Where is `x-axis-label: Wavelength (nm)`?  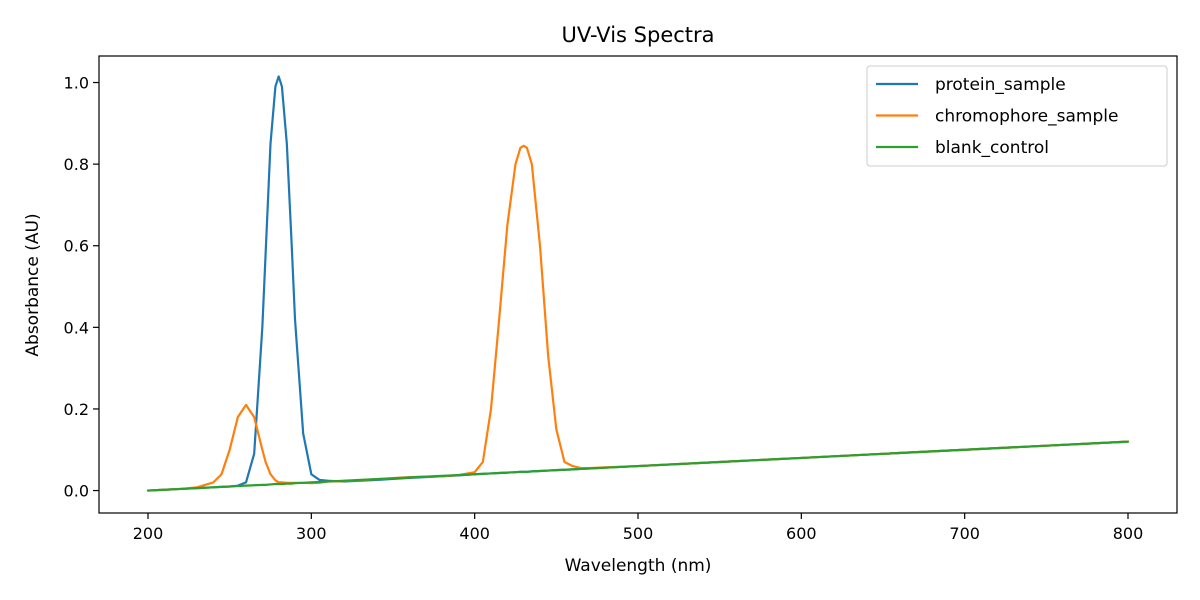 x-axis-label: Wavelength (nm) is located at coordinates (638, 566).